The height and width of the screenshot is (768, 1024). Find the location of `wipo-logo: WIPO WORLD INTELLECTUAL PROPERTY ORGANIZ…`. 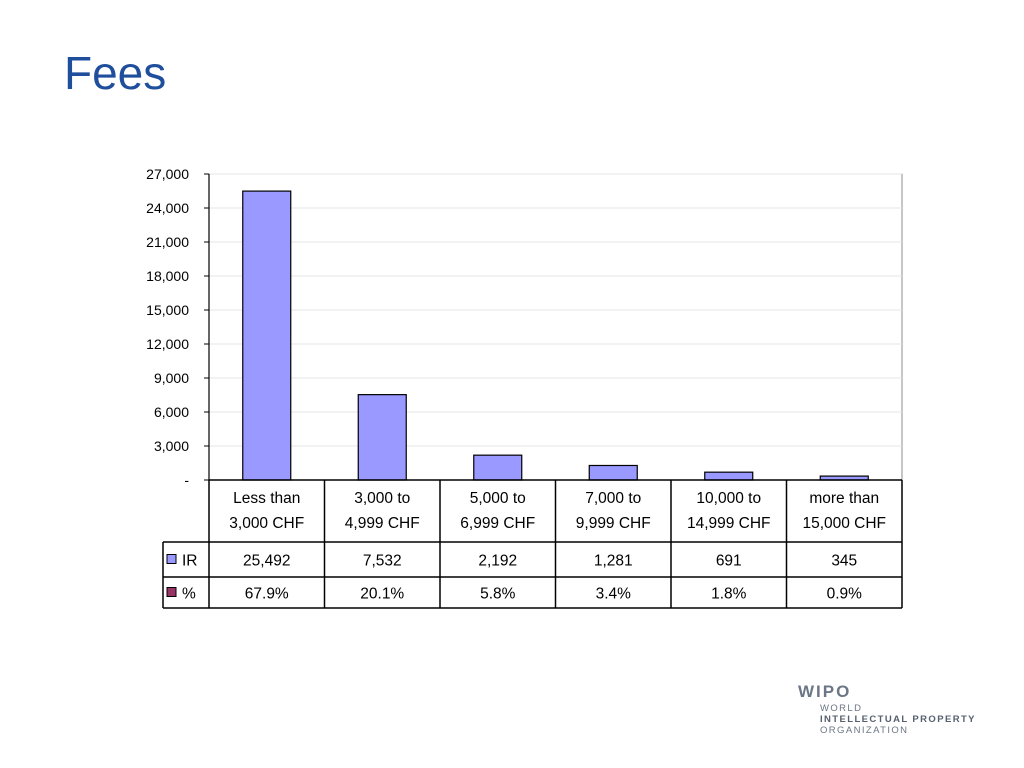

wipo-logo: WIPO WORLD INTELLECTUAL PROPERTY ORGANIZ… is located at coordinates (887, 709).